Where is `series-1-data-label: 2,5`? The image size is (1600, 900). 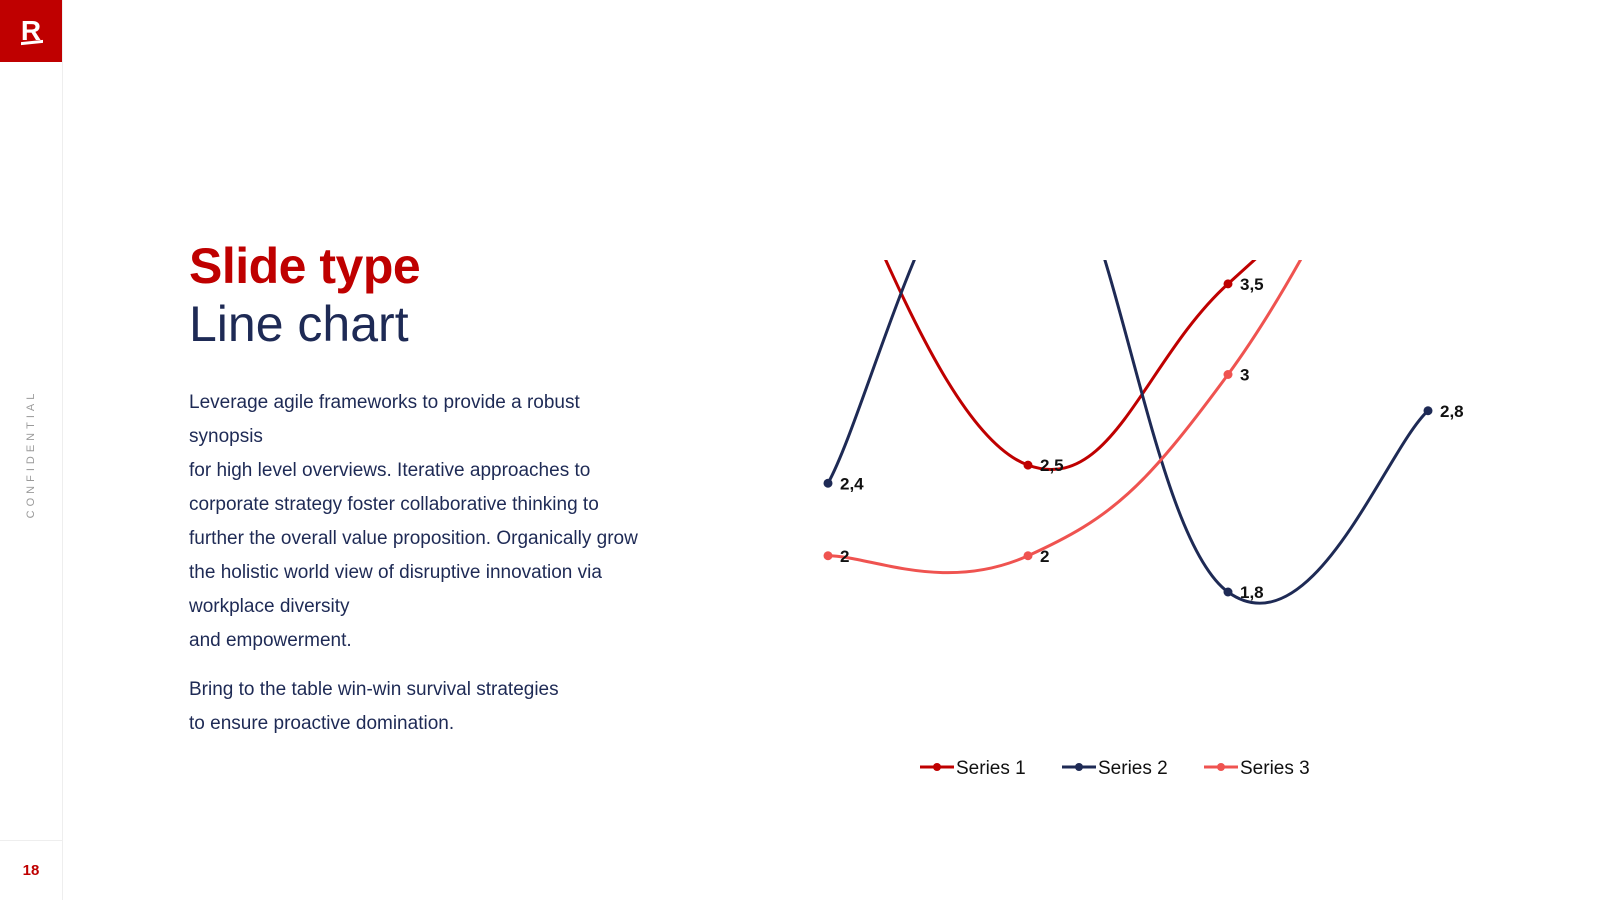
series-1-data-label: 2,5 is located at coordinates (1052, 465).